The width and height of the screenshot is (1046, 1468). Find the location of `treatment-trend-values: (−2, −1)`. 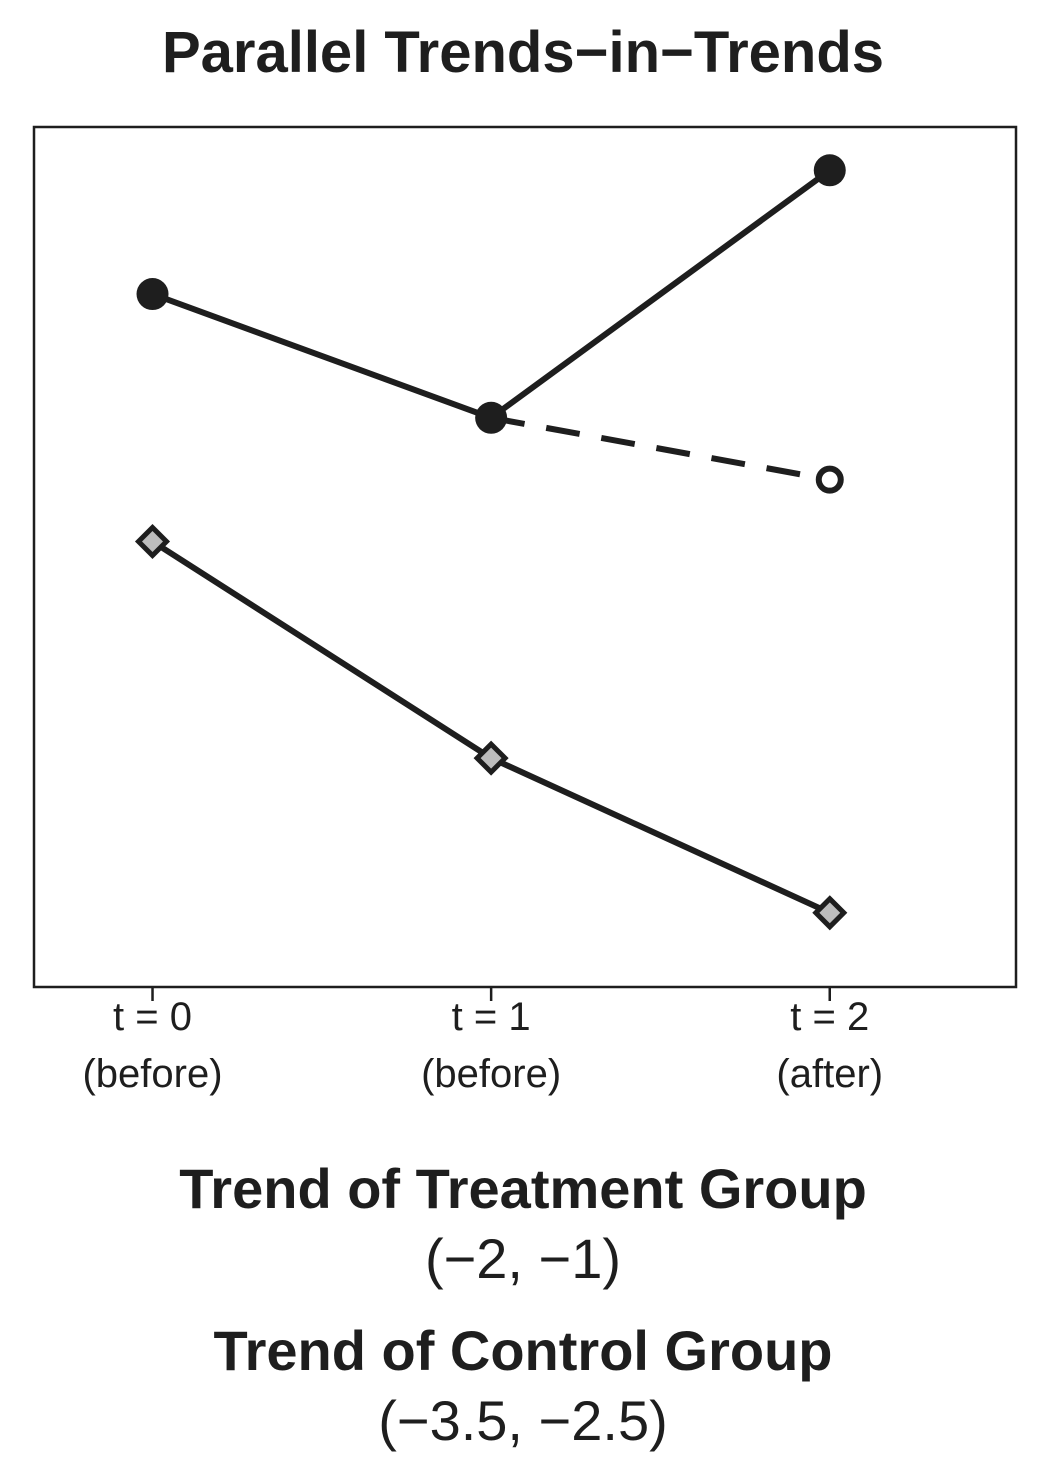

treatment-trend-values: (−2, −1) is located at coordinates (523, 1258).